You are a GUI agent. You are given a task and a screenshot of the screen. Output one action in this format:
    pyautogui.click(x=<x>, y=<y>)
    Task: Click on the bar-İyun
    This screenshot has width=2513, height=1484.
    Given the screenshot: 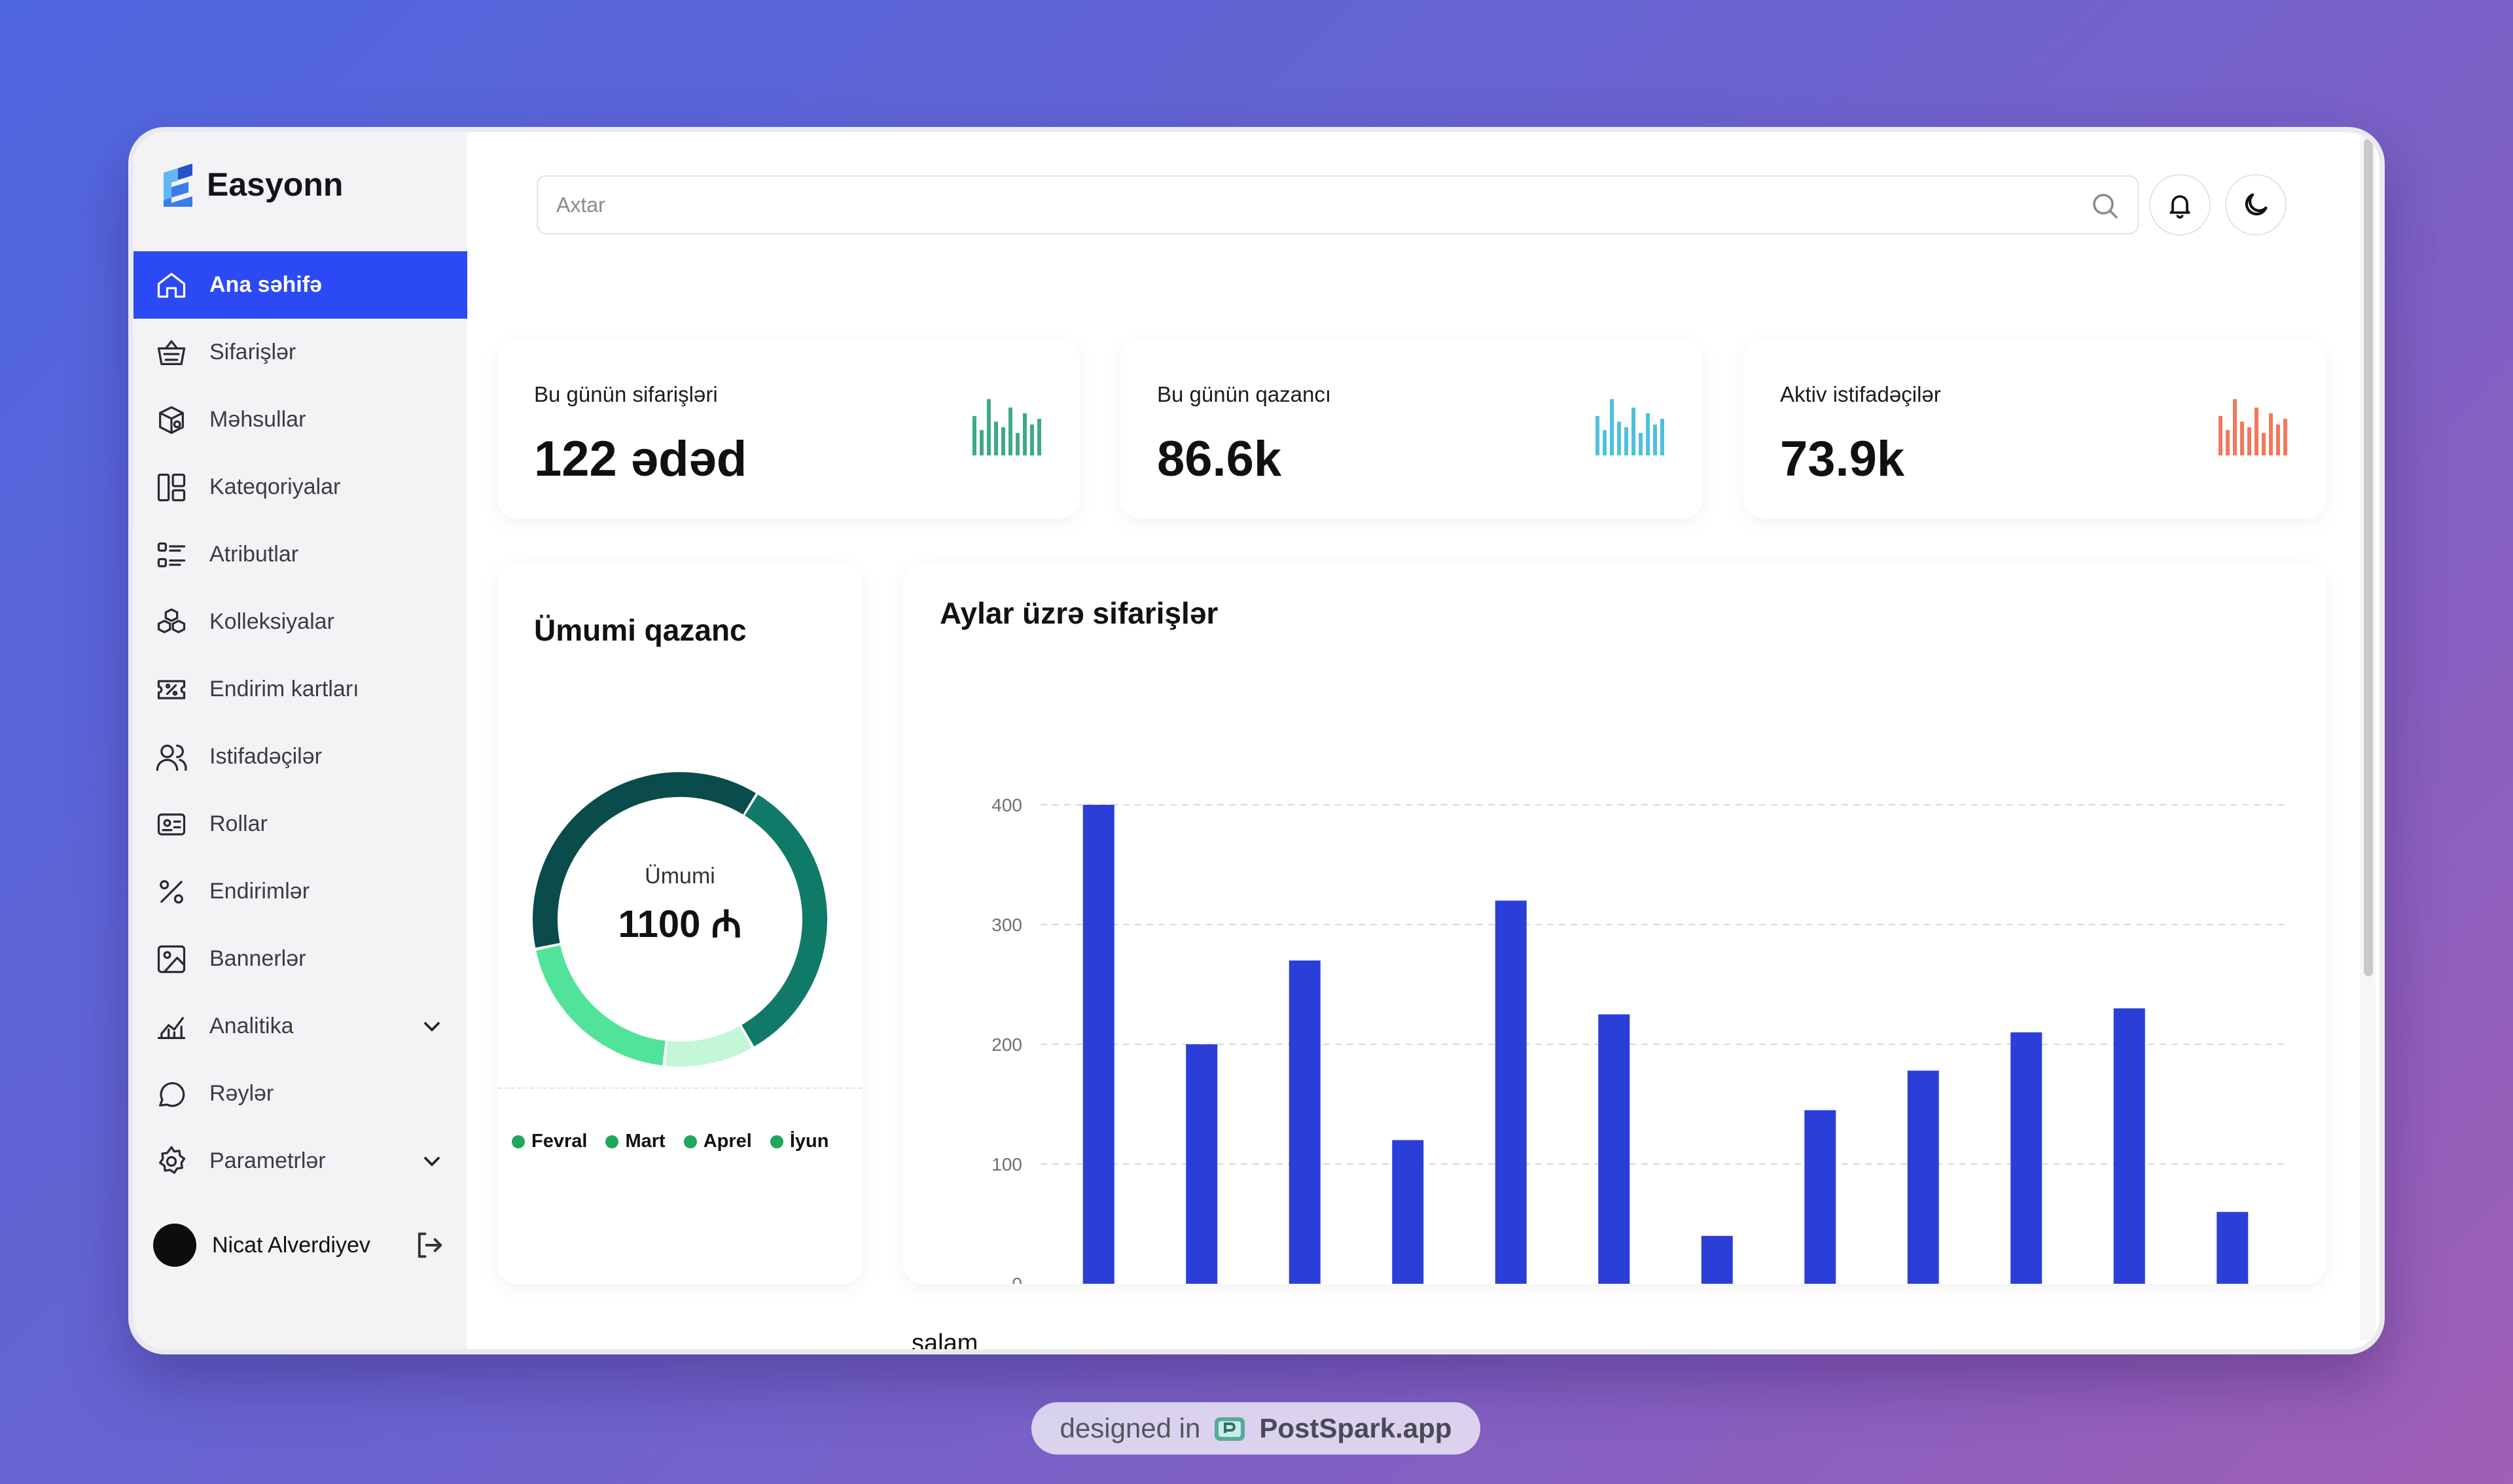 What is the action you would take?
    pyautogui.click(x=1614, y=1149)
    